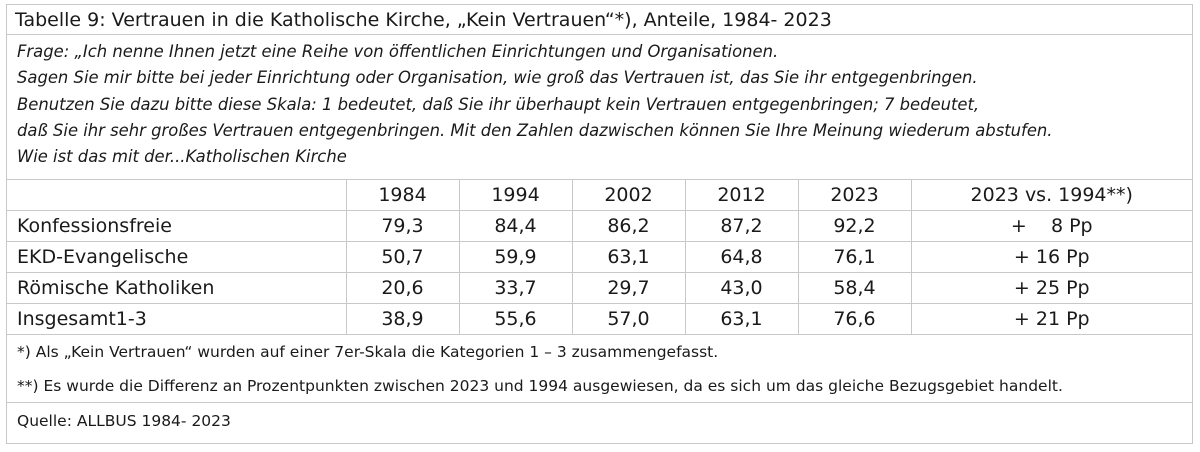 This screenshot has width=1200, height=452. I want to click on table-cell: 76,1, so click(854, 257).